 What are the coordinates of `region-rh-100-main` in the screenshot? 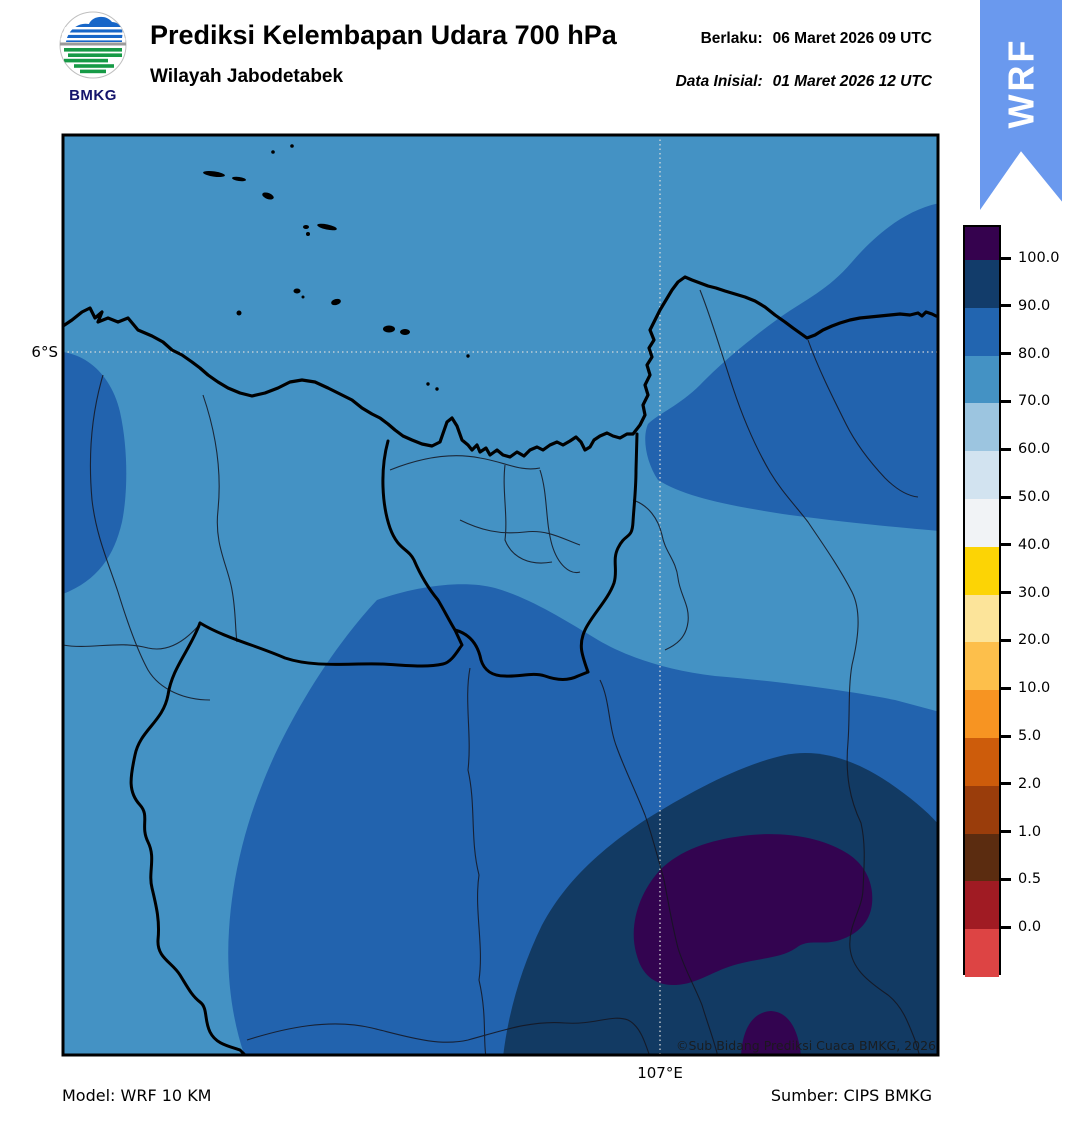 It's located at (753, 910).